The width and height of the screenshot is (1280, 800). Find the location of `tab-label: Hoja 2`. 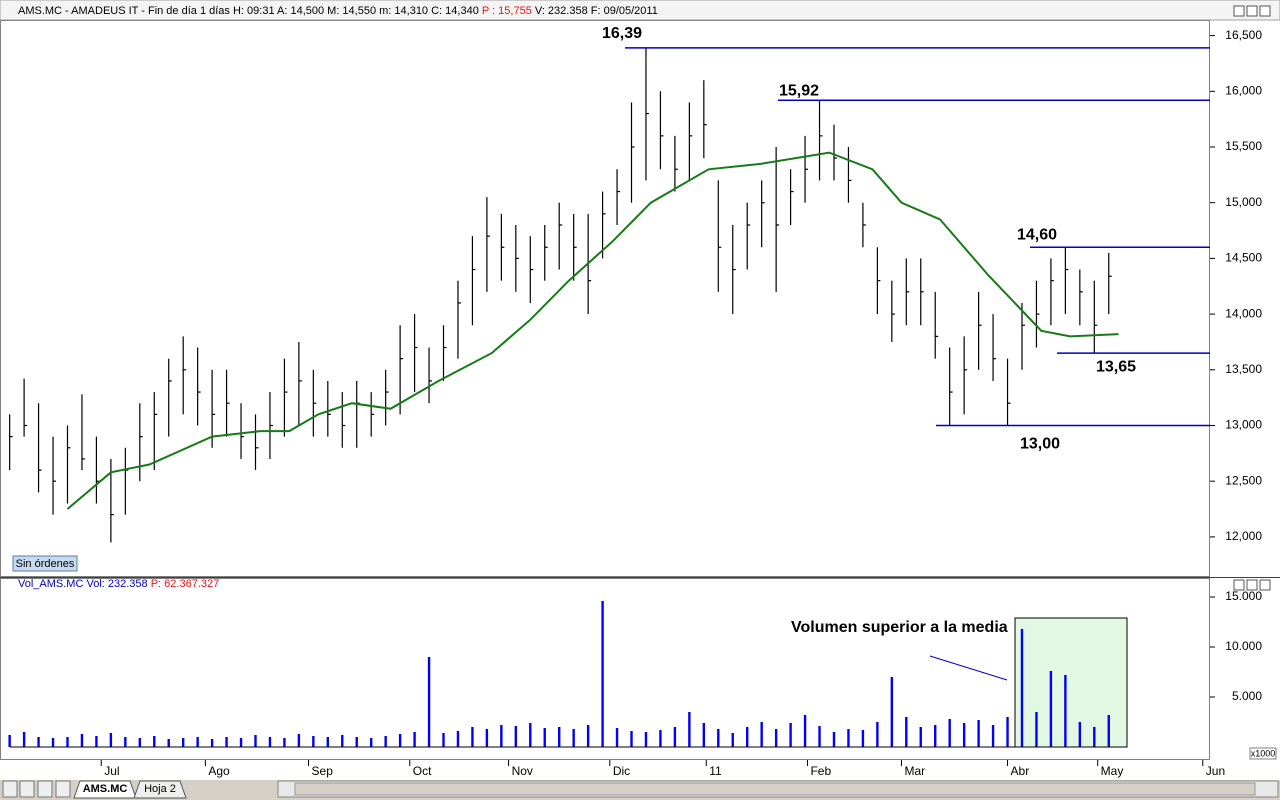

tab-label: Hoja 2 is located at coordinates (160, 789).